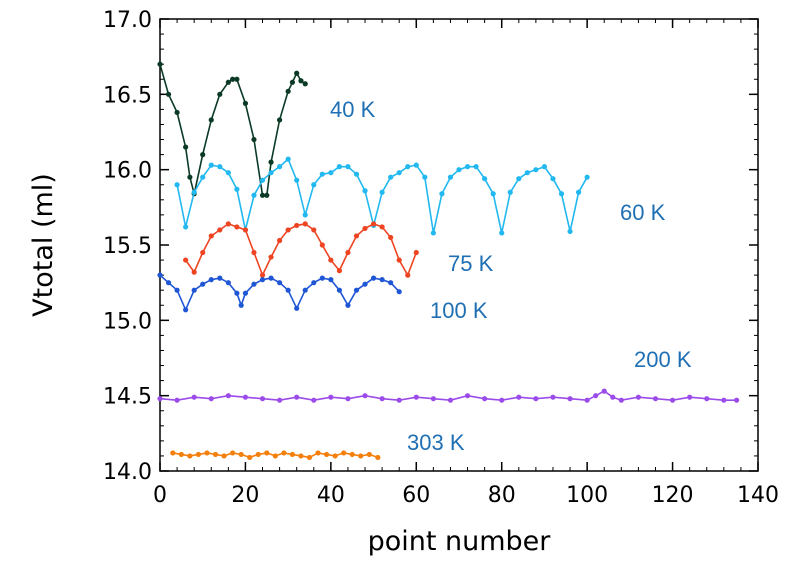 The width and height of the screenshot is (802, 568). Describe the element at coordinates (460, 541) in the screenshot. I see `x-axis-title: point number` at that location.